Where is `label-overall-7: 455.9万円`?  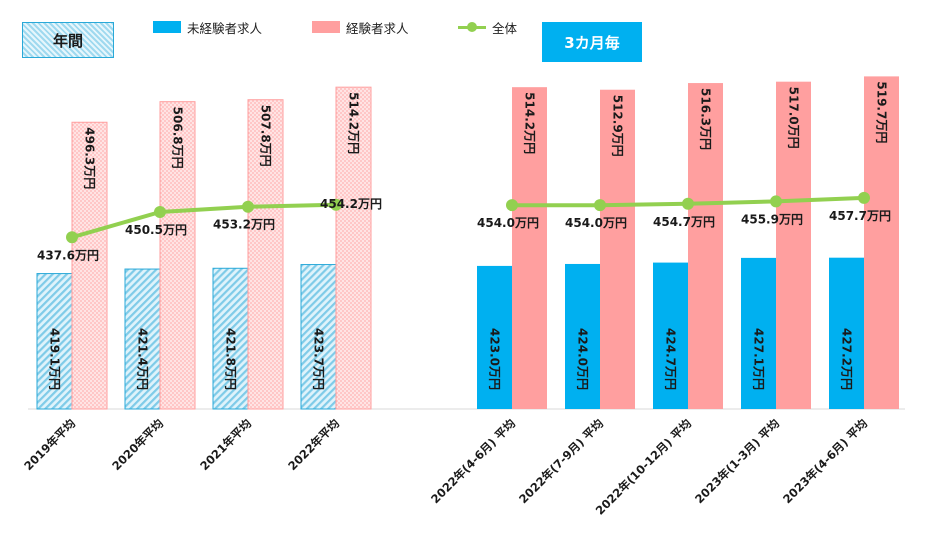
label-overall-7: 455.9万円 is located at coordinates (772, 219).